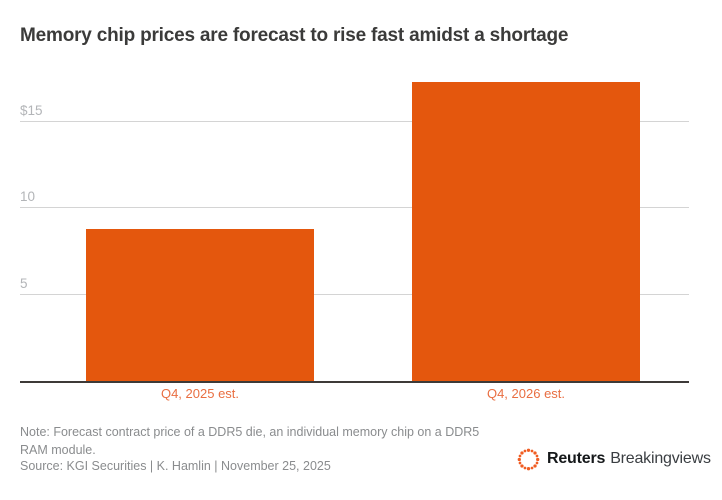  Describe the element at coordinates (200, 393) in the screenshot. I see `x-category-label: Q4, 2025 est.` at that location.